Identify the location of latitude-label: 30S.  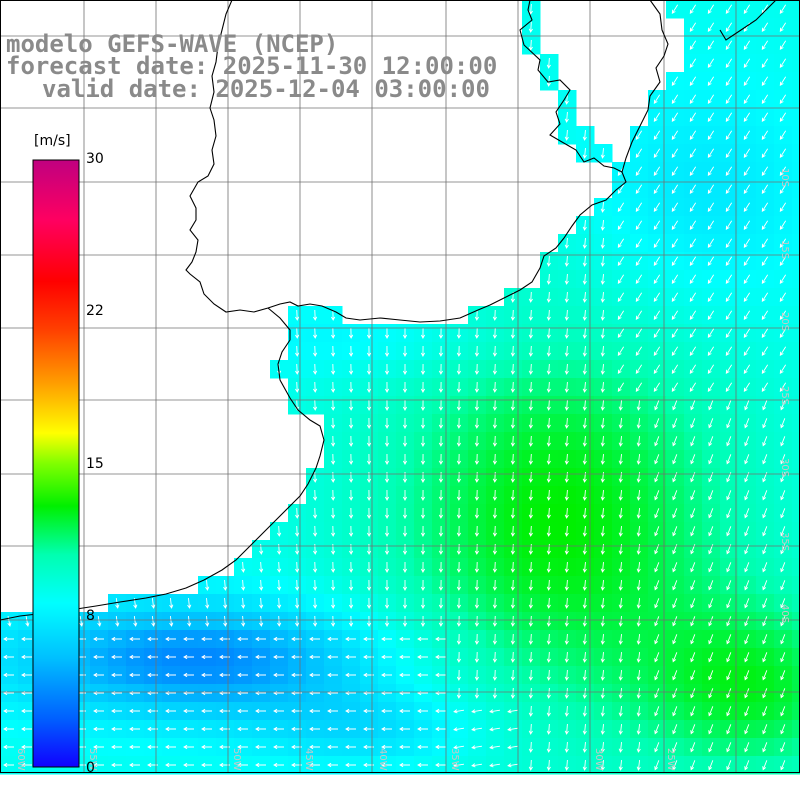
(784, 467).